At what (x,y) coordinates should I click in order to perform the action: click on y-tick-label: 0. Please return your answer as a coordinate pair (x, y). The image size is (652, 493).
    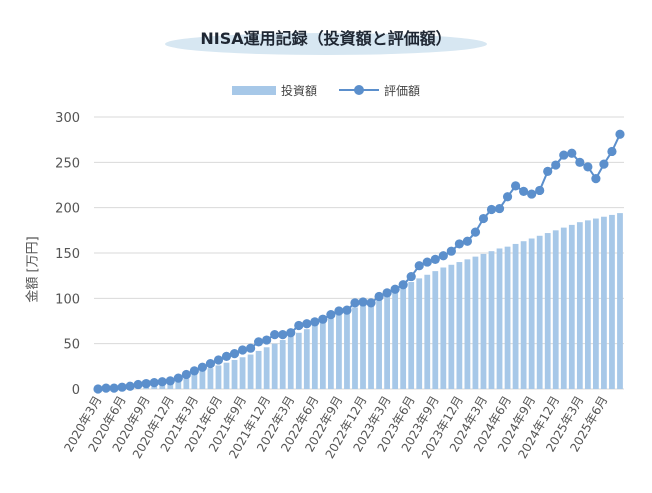
    Looking at the image, I should click on (76, 390).